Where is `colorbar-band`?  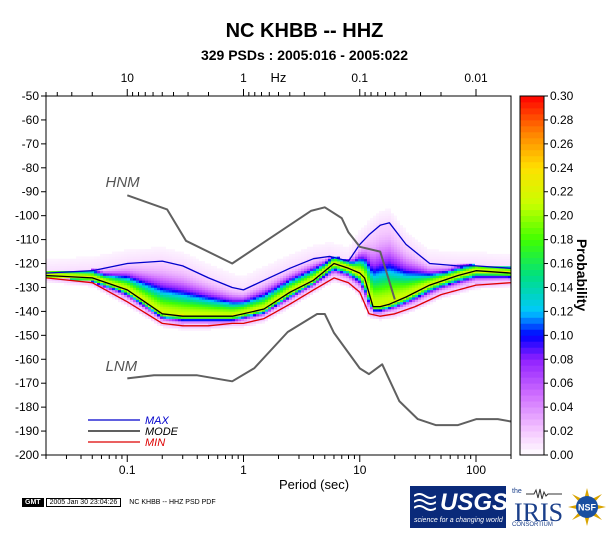 colorbar-band is located at coordinates (532, 135).